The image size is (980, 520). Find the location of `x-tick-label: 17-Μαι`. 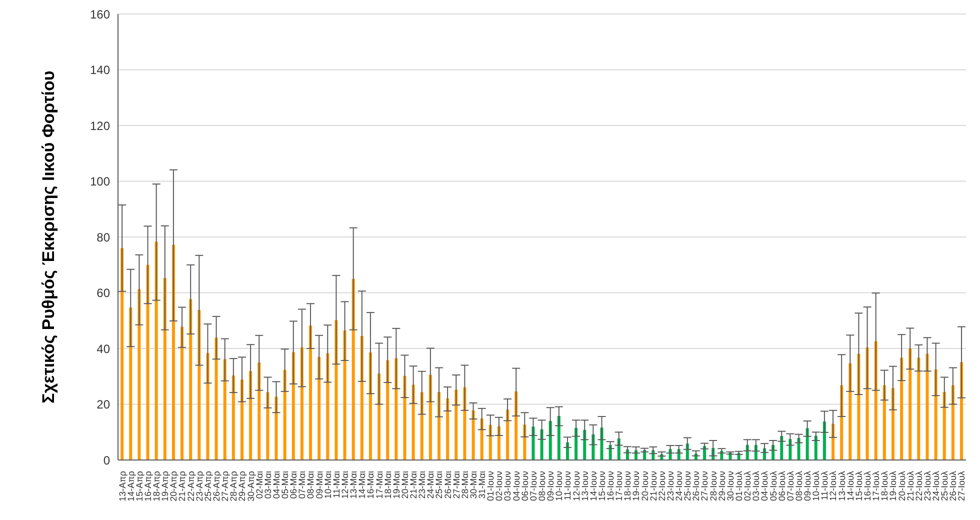

x-tick-label: 17-Μαι is located at coordinates (379, 485).